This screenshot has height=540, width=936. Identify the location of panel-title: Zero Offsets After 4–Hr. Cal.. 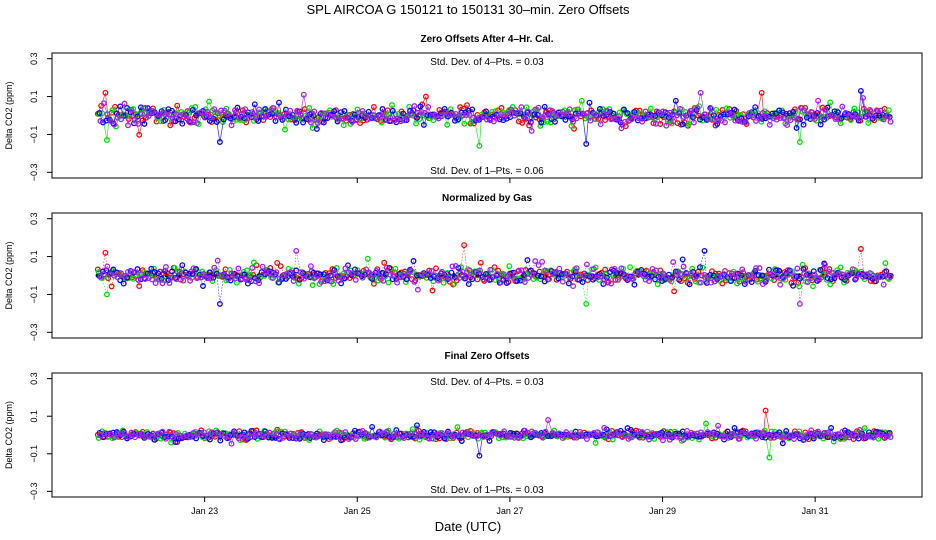
(486, 39).